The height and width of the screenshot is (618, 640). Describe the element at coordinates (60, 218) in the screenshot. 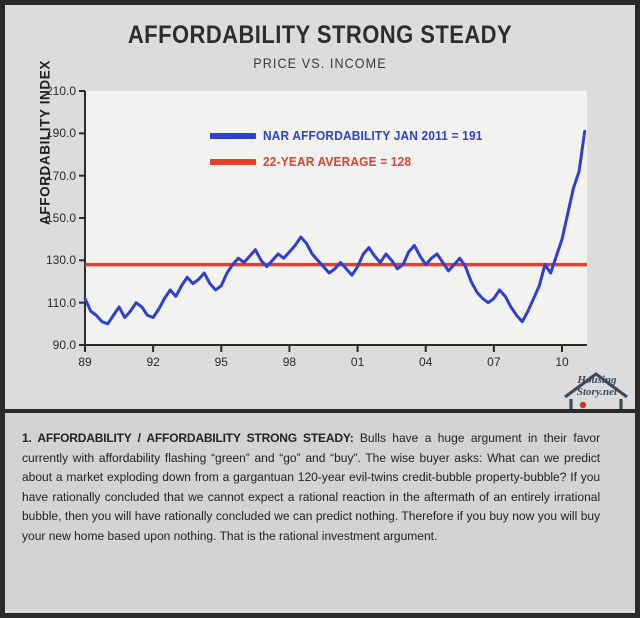

I see `y-tick-label: 150.0` at that location.